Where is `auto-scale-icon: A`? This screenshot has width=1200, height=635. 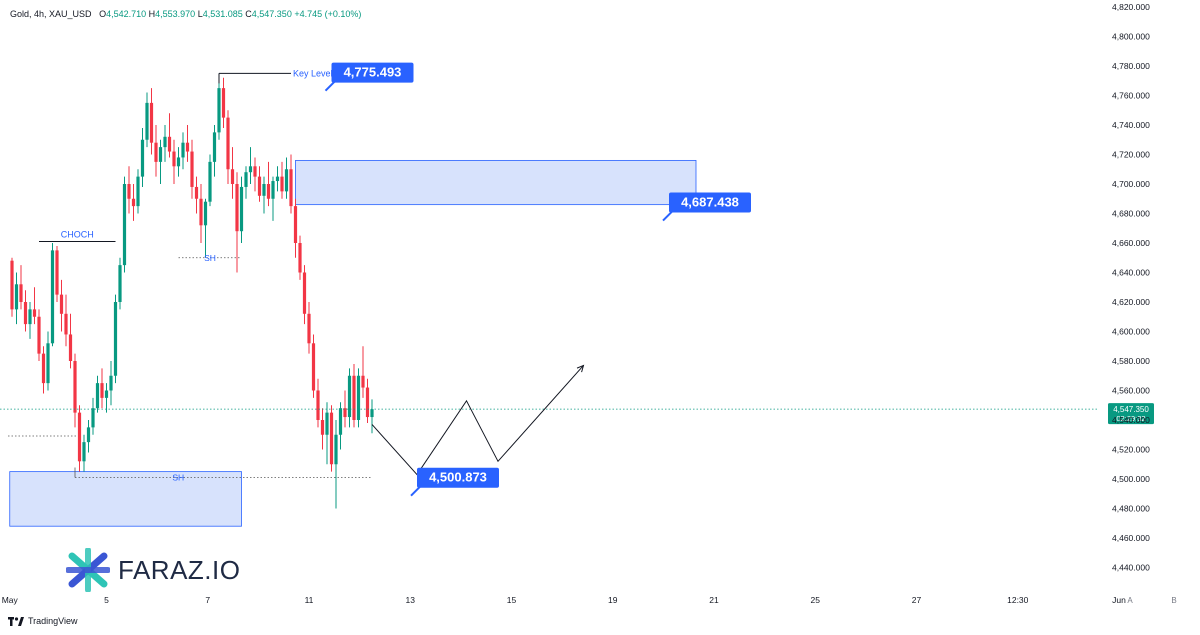
auto-scale-icon: A is located at coordinates (1130, 600).